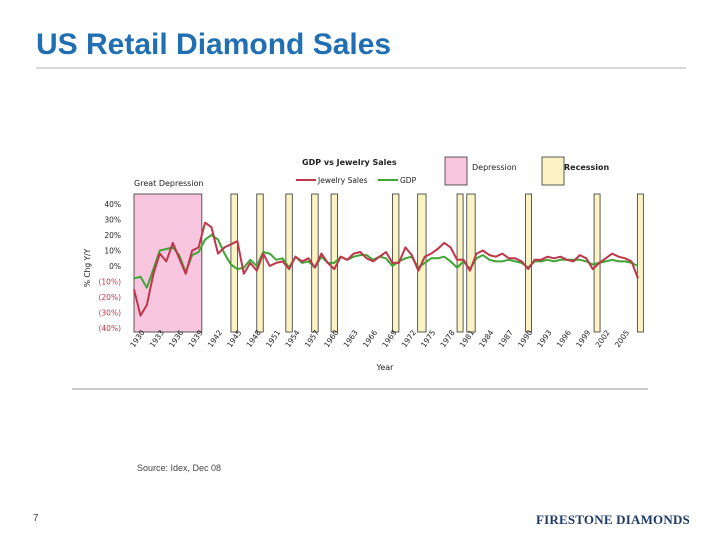 This screenshot has height=540, width=720. Describe the element at coordinates (109, 328) in the screenshot. I see `y-tick-label: (40%)` at that location.